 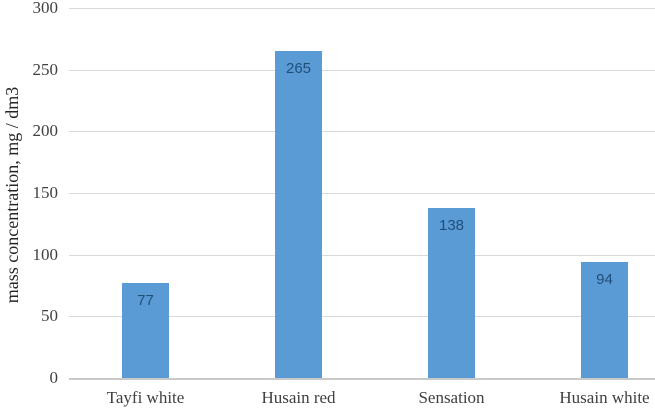 I want to click on x-tick-label: Husain red, so click(x=298, y=397).